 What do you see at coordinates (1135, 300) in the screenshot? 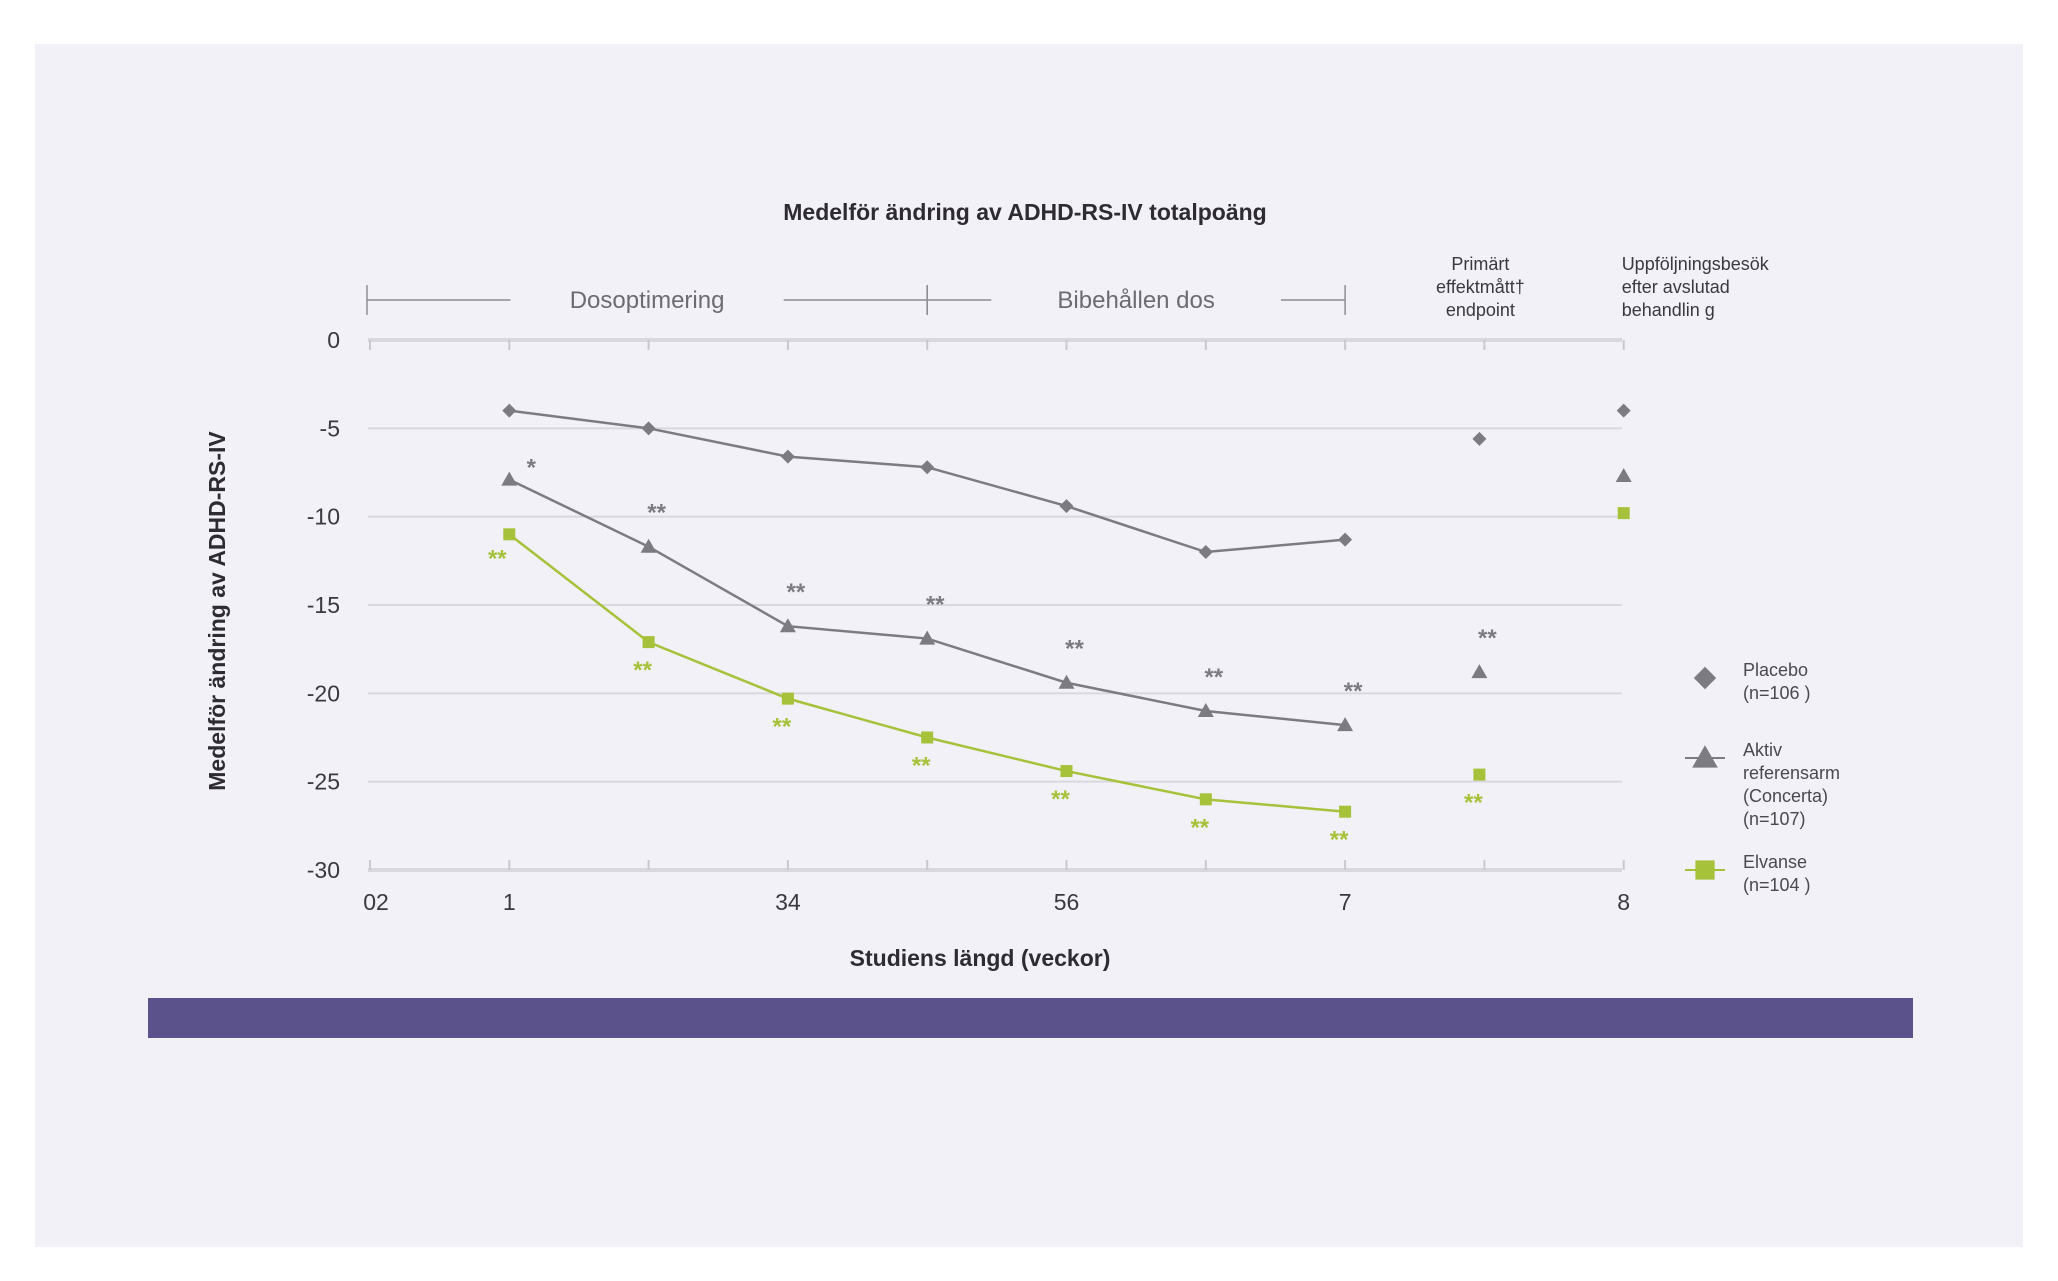
I see `phase-label: Bibehållen dos` at bounding box center [1135, 300].